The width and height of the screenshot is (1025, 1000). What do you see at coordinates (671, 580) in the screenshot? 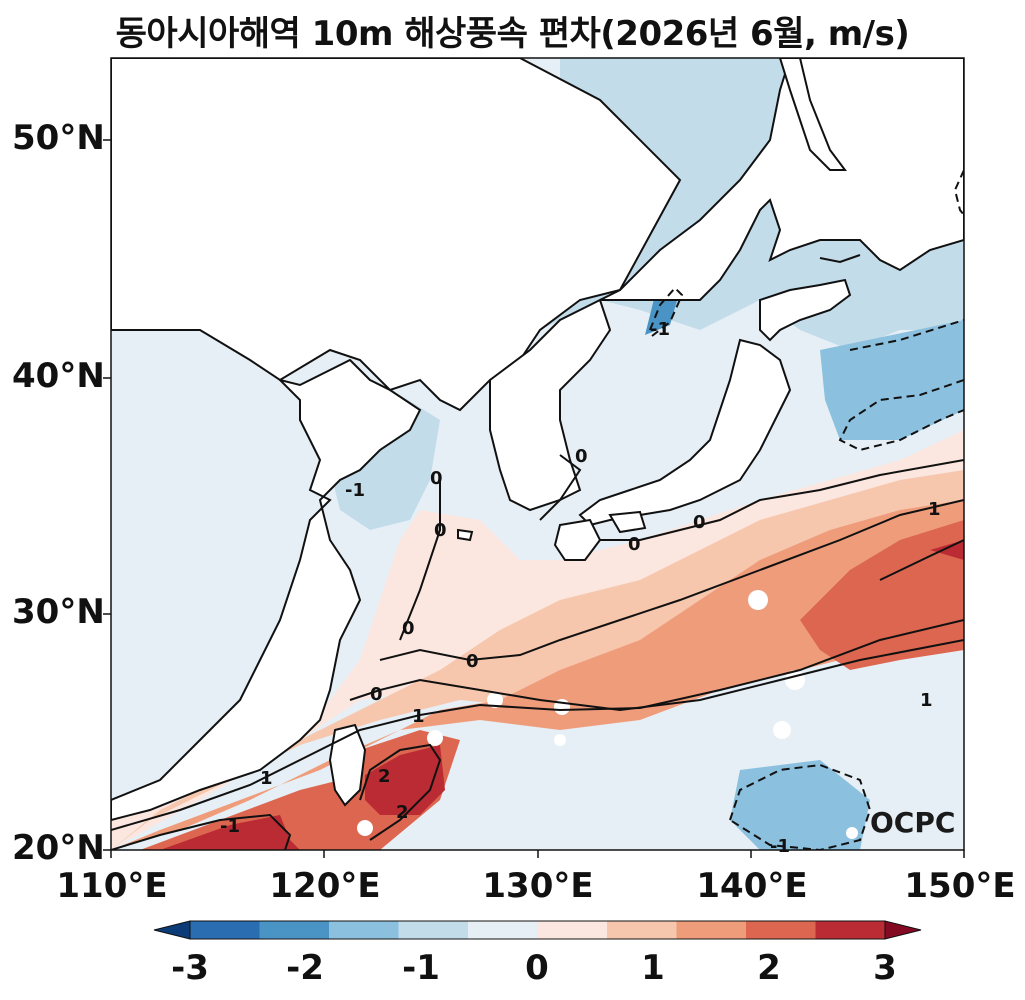
I see `contour-0-mid` at bounding box center [671, 580].